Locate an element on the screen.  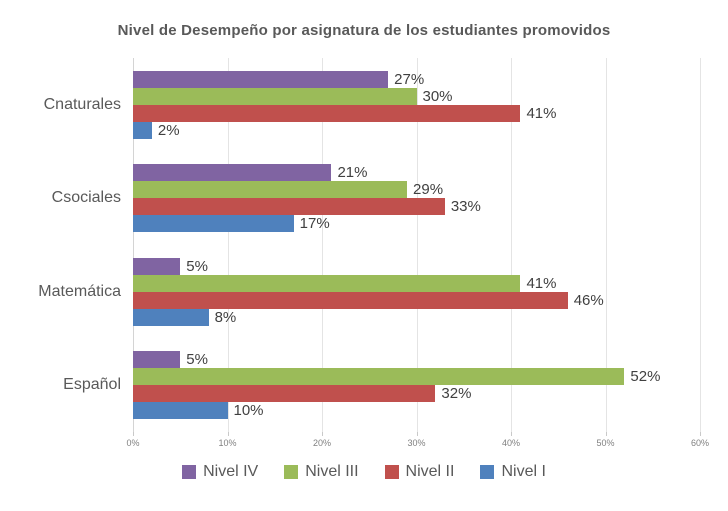
x-tick-label: 10% is located at coordinates (227, 443).